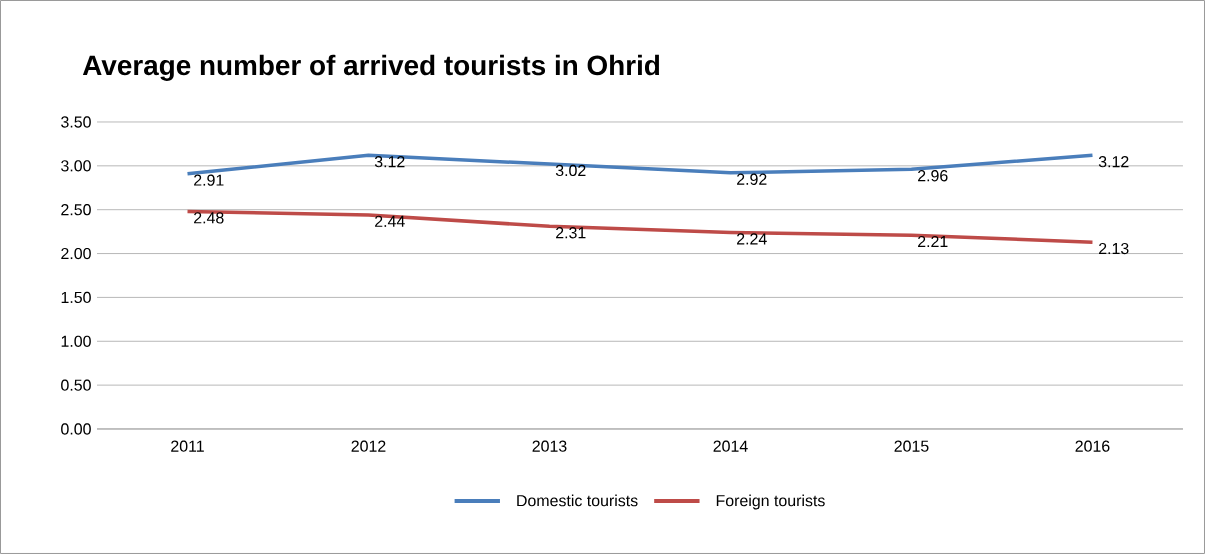 The image size is (1205, 554). What do you see at coordinates (76, 429) in the screenshot?
I see `y-tick-label: 0.00` at bounding box center [76, 429].